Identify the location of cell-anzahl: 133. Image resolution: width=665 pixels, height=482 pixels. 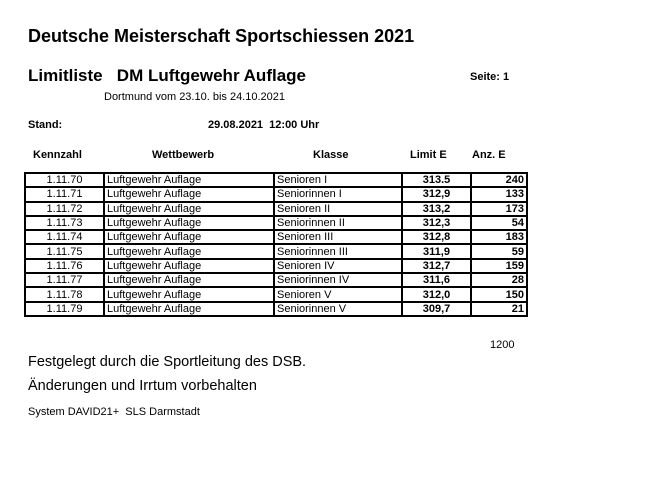
(499, 194).